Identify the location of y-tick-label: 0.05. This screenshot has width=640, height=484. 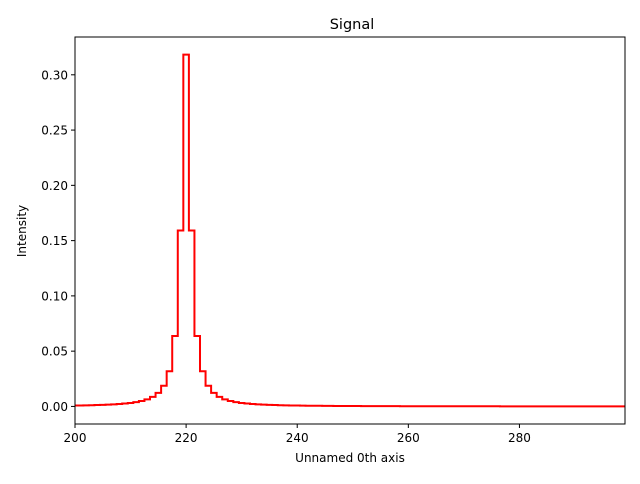
(54, 352).